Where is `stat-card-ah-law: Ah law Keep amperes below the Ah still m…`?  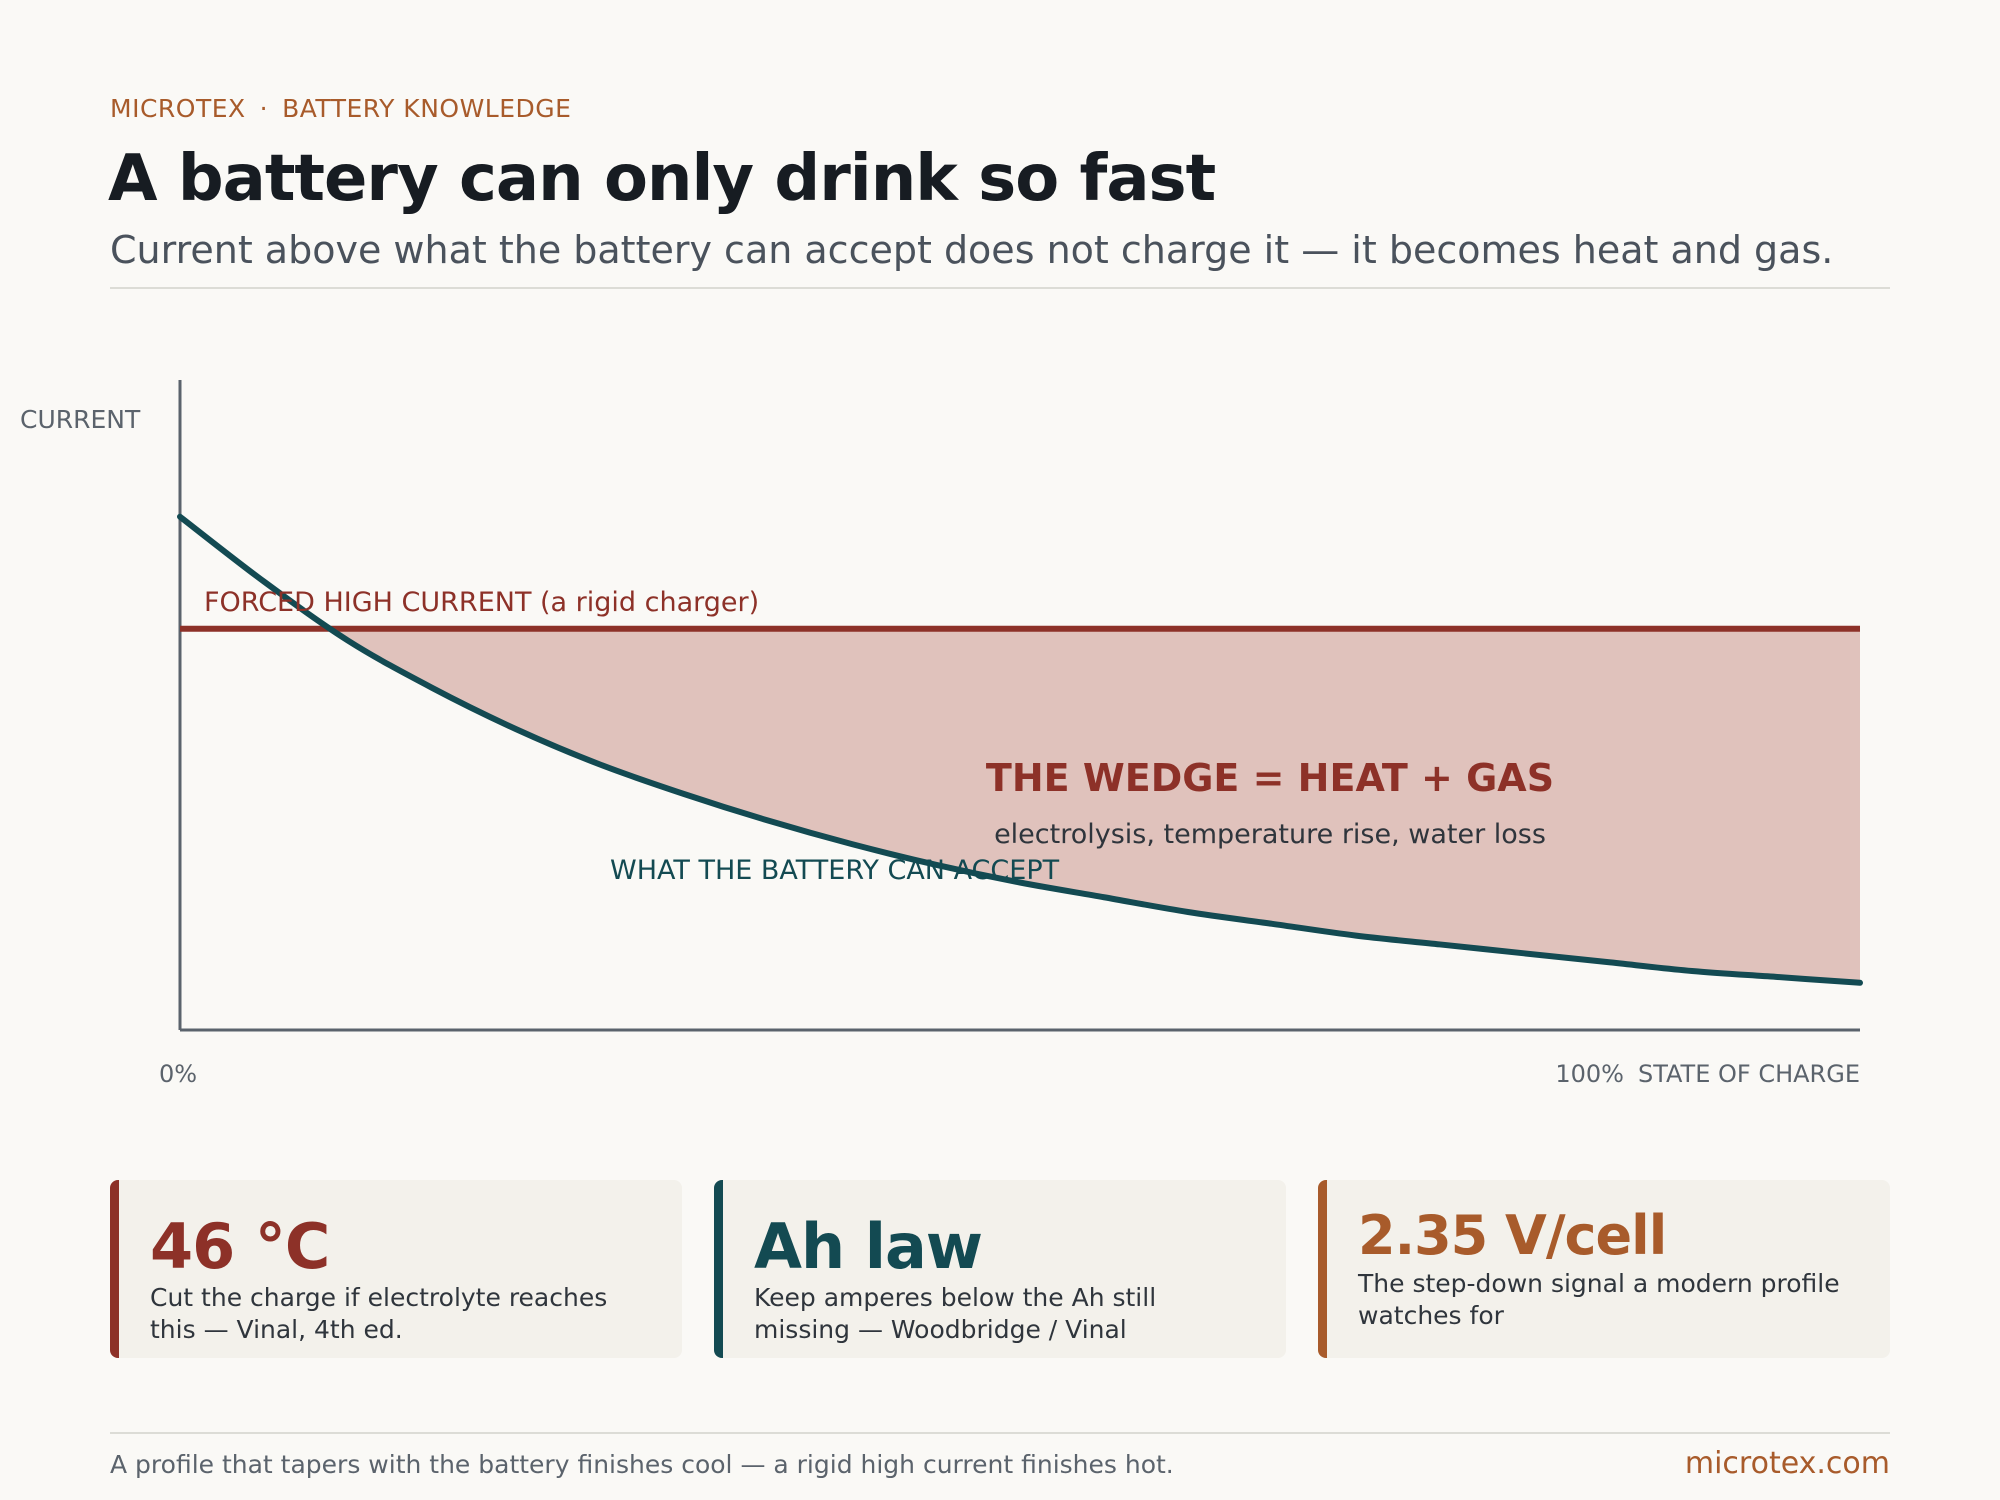
stat-card-ah-law: Ah law Keep amperes below the Ah still m… is located at coordinates (1000, 1269).